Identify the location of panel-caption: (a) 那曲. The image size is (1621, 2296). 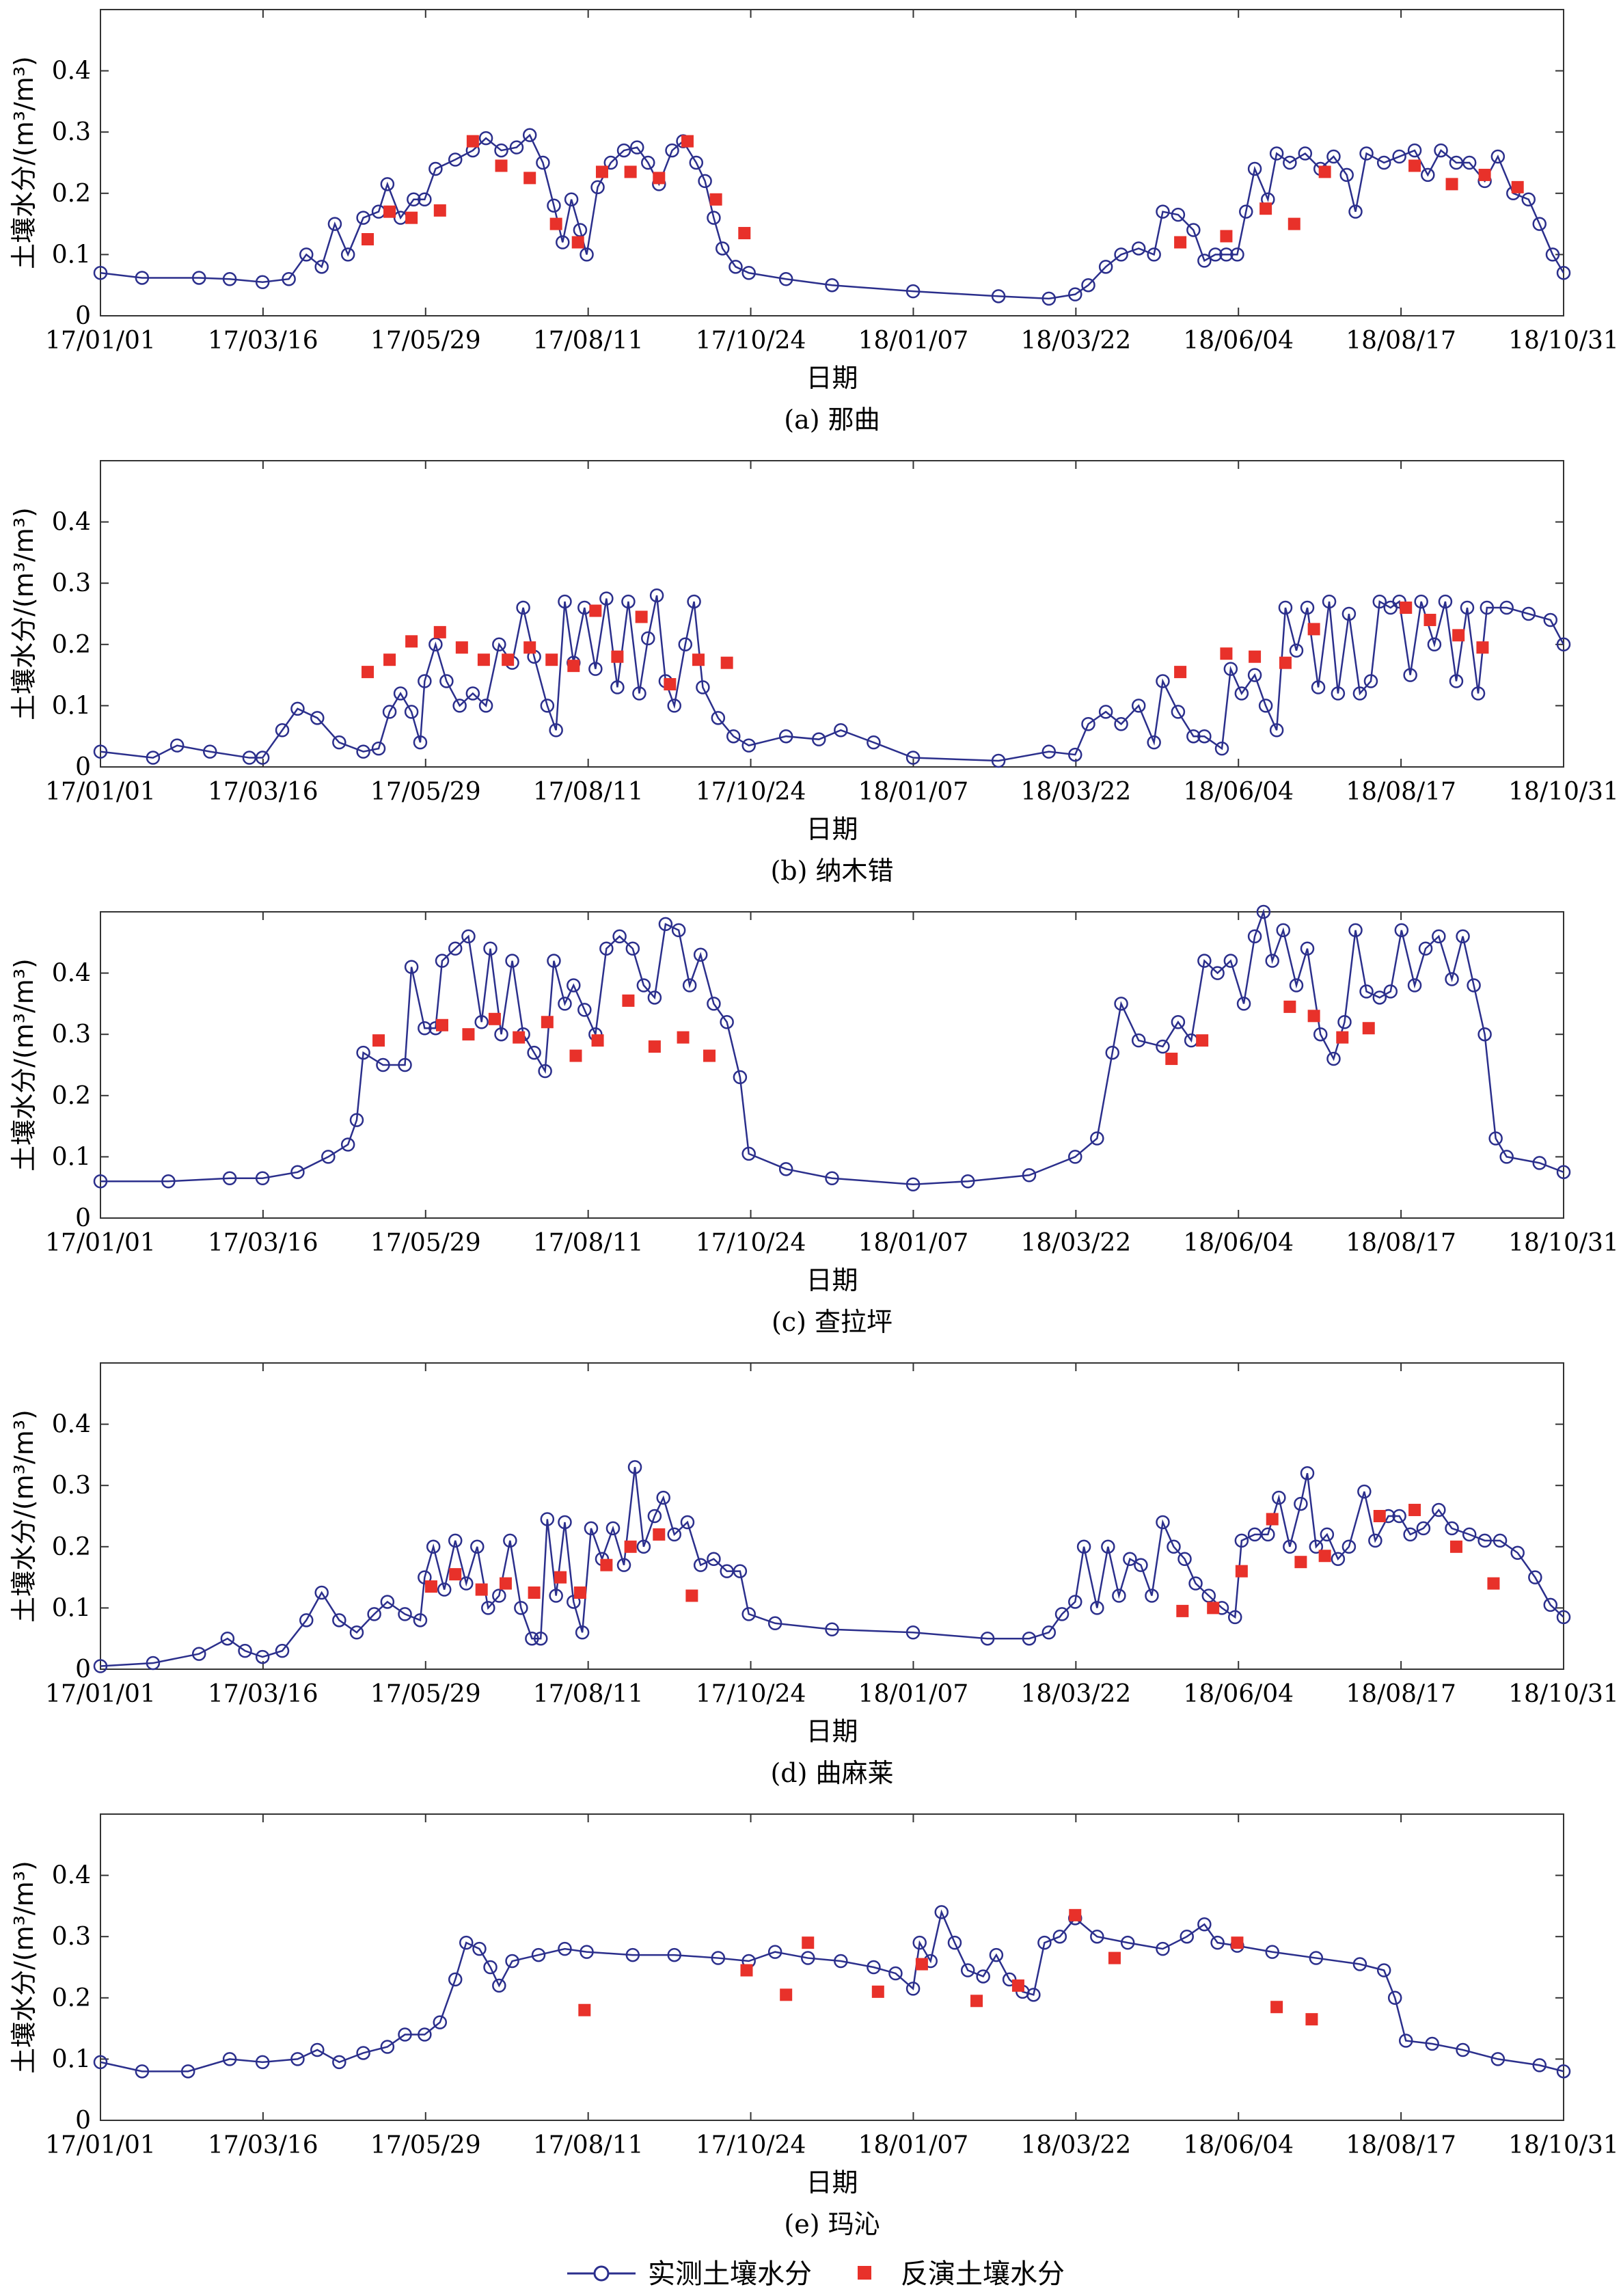
(832, 420).